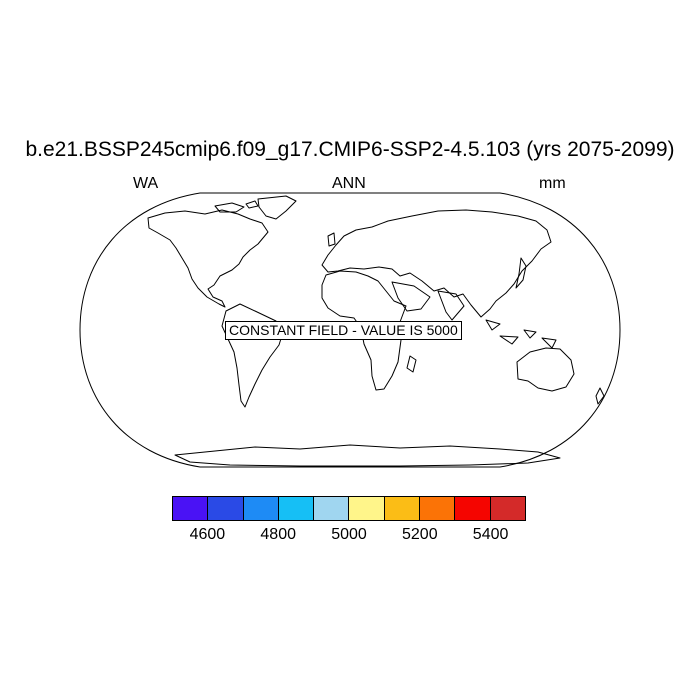 This screenshot has height=700, width=700. I want to click on eurasia-coastline, so click(436, 263).